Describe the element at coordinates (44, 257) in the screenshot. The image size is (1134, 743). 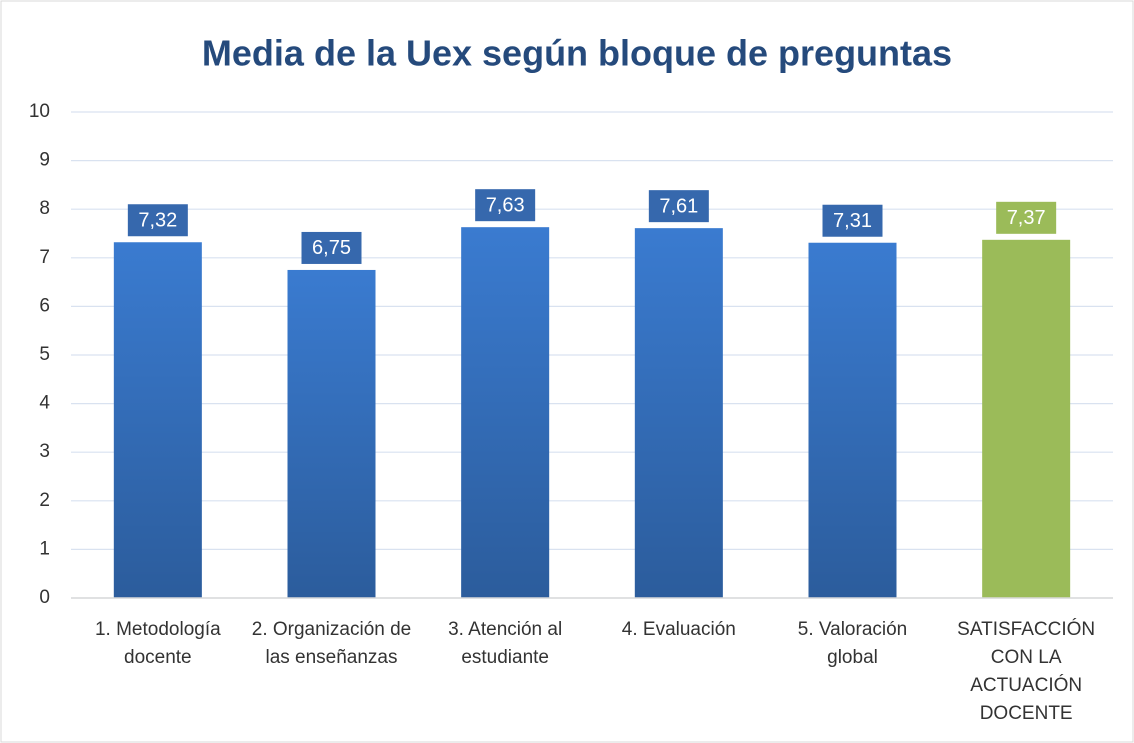
I see `y-tick-label: 7` at that location.